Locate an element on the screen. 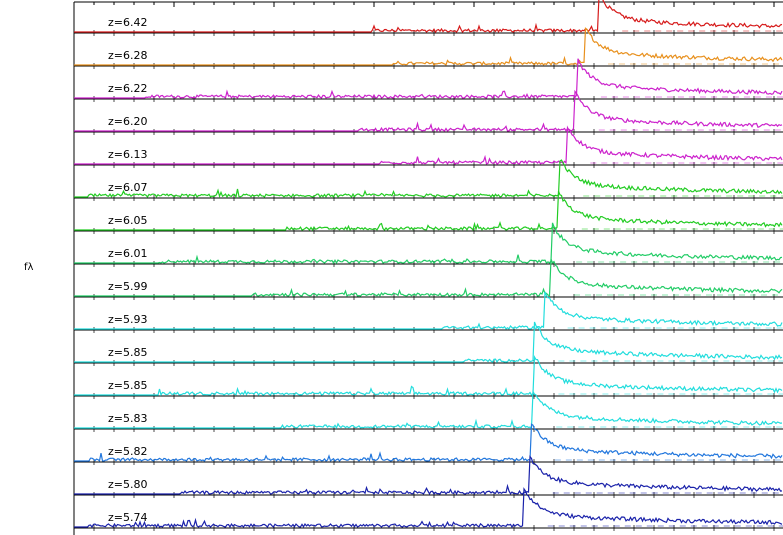 The width and height of the screenshot is (783, 535). spectrum-panel: z=5.74 is located at coordinates (428, 509).